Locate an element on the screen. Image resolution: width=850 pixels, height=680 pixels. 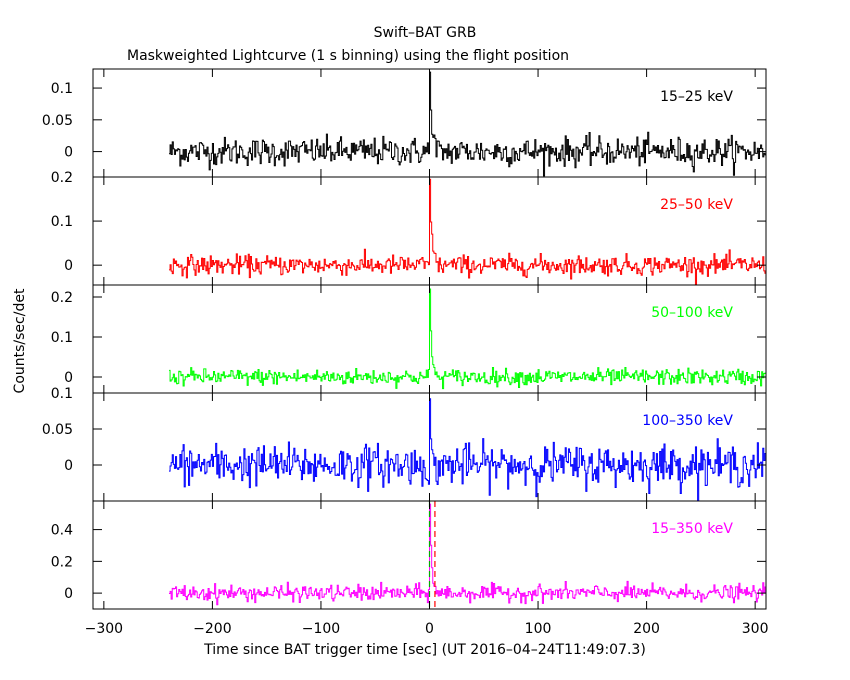
panel-2: 0 0.1 0.2 25–50 keV is located at coordinates (409, 228).